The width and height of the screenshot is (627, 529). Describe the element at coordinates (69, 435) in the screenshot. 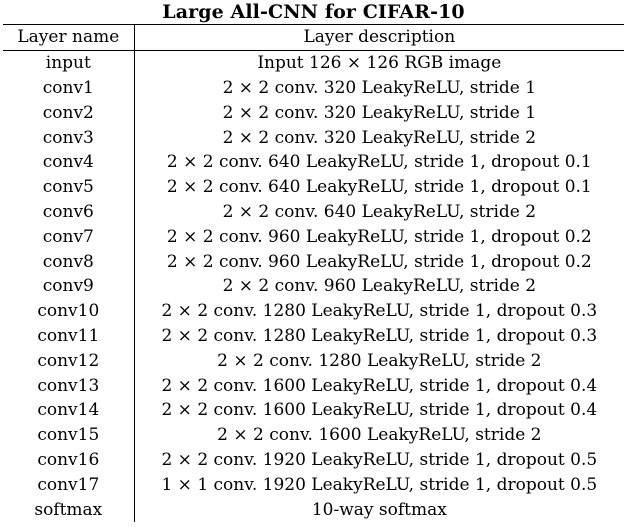

I see `layer-name-cell: conv15` at that location.